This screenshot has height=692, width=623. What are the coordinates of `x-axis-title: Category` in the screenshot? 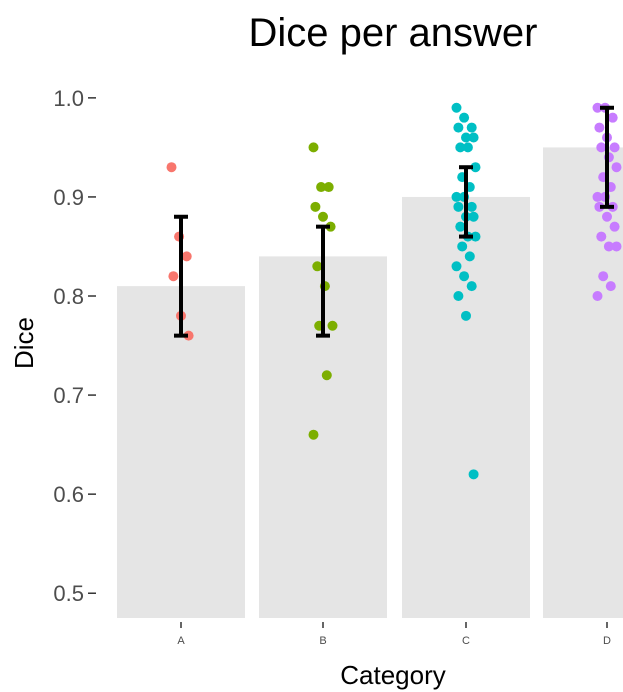 It's located at (393, 675).